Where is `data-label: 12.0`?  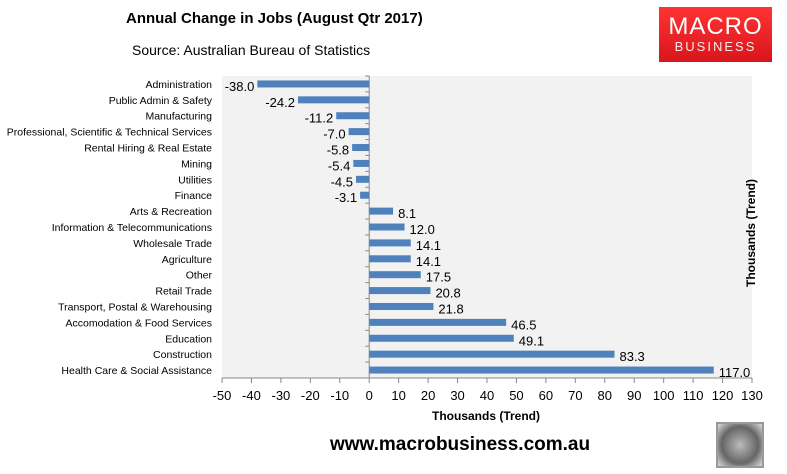 data-label: 12.0 is located at coordinates (422, 229).